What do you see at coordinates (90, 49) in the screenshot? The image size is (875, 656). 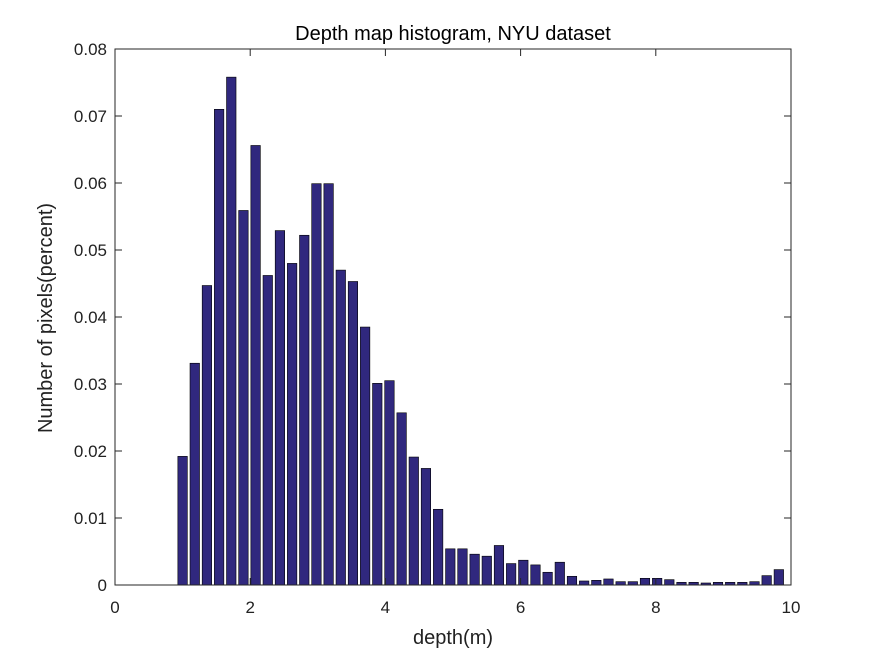 I see `y-tick-label: 0.08` at bounding box center [90, 49].